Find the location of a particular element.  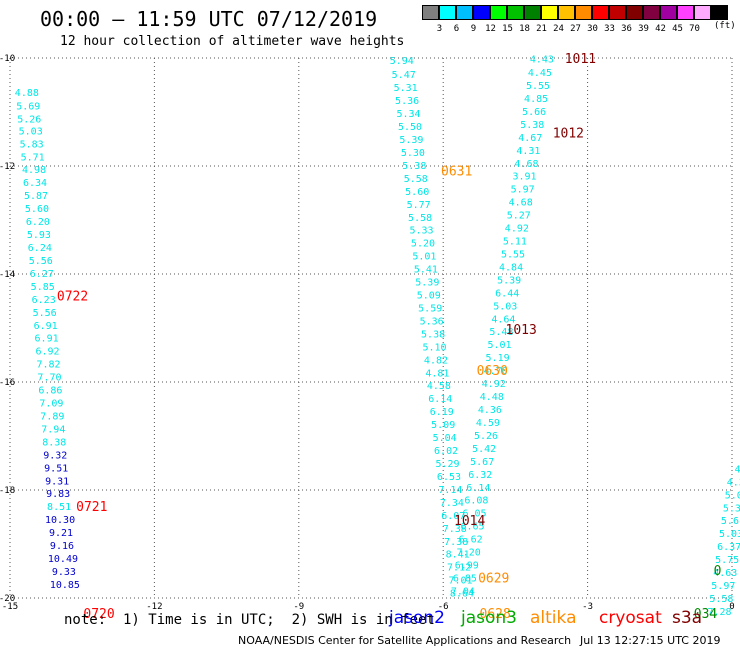

scale-label: 12 is located at coordinates (490, 29).